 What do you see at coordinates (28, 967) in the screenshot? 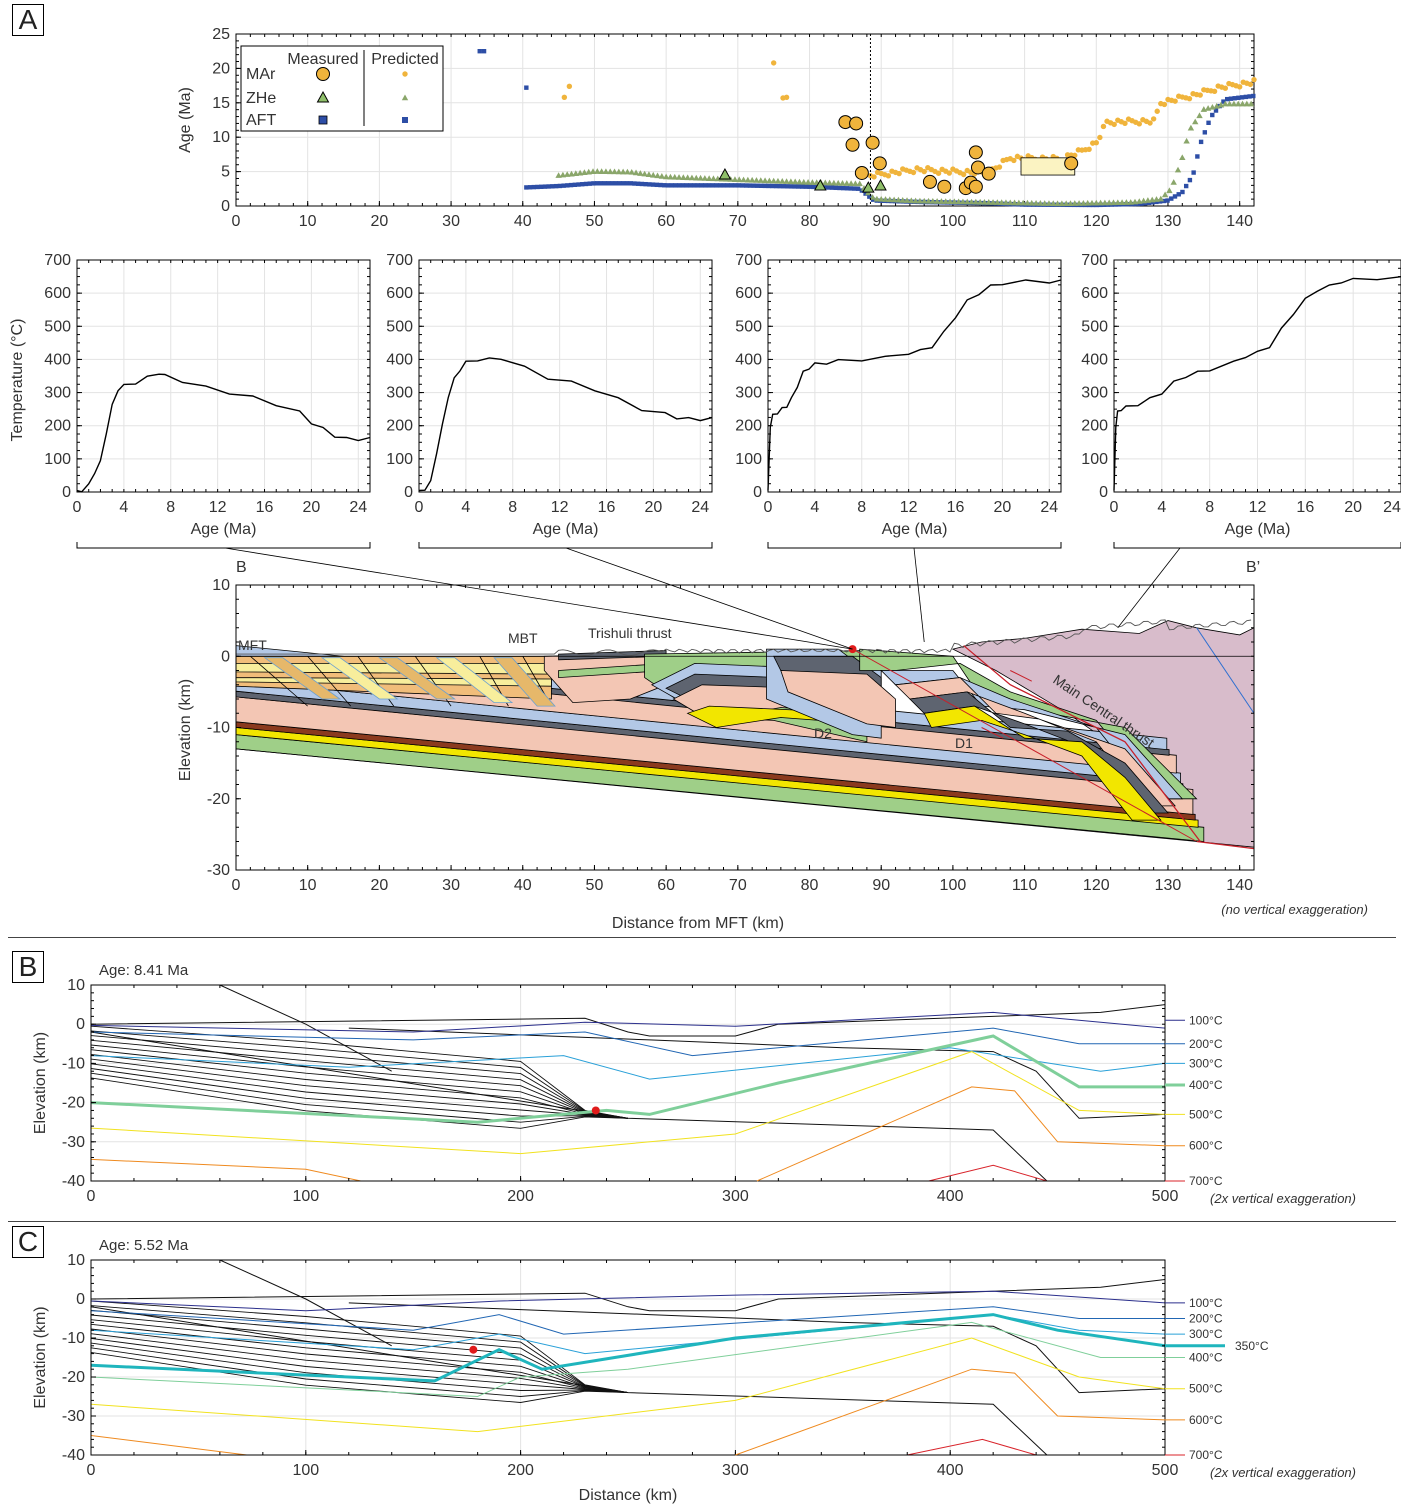
I see `panel-label-b: B` at bounding box center [28, 967].